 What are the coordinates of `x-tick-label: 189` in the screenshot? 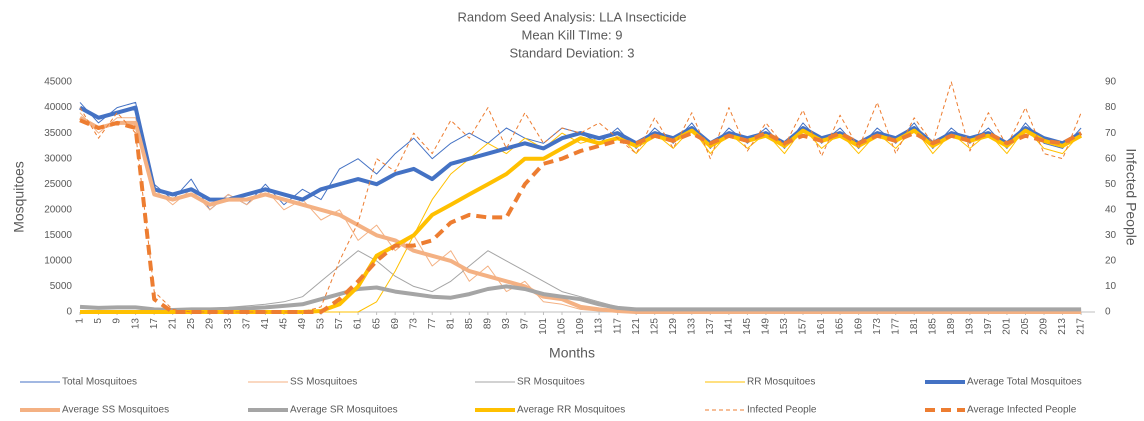 It's located at (951, 326).